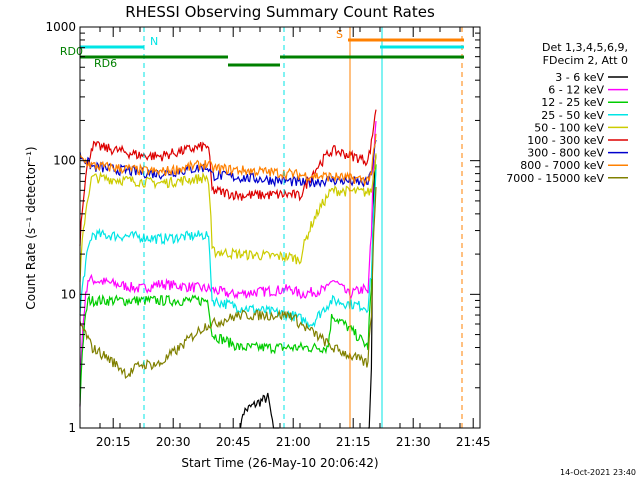 This screenshot has width=640, height=480. What do you see at coordinates (569, 127) in the screenshot?
I see `legend-label: 50 - 100 keV` at bounding box center [569, 127].